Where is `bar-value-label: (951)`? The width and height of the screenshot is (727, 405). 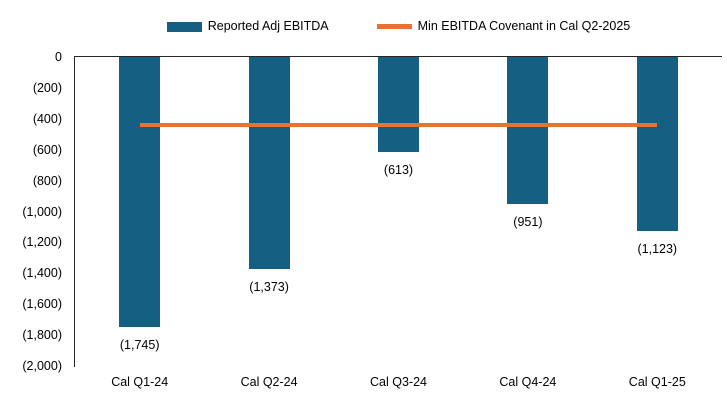
bar-value-label: (951) is located at coordinates (528, 221).